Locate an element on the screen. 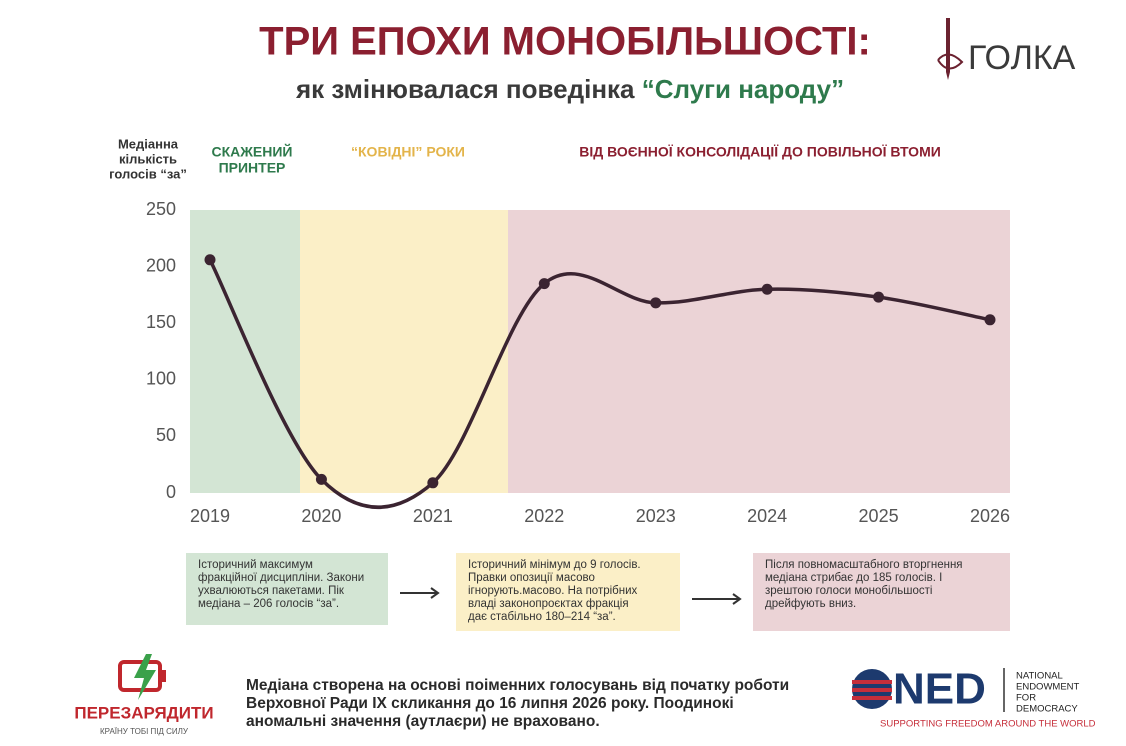  note-text: Історичний максимум is located at coordinates (255, 565).